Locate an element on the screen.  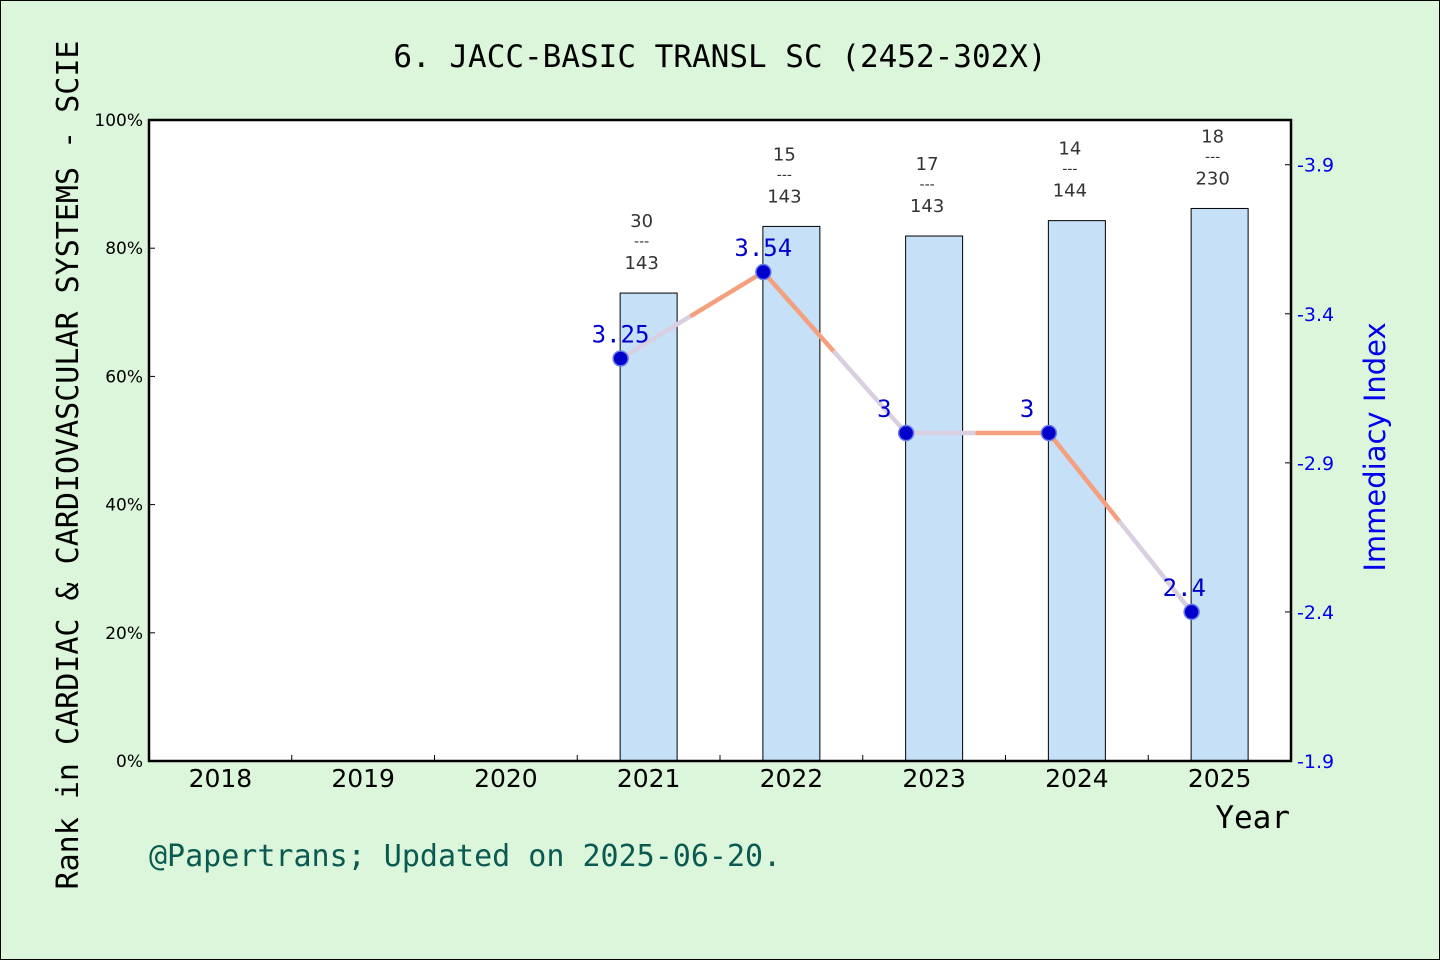
rank-label-rank: 17 is located at coordinates (927, 164).